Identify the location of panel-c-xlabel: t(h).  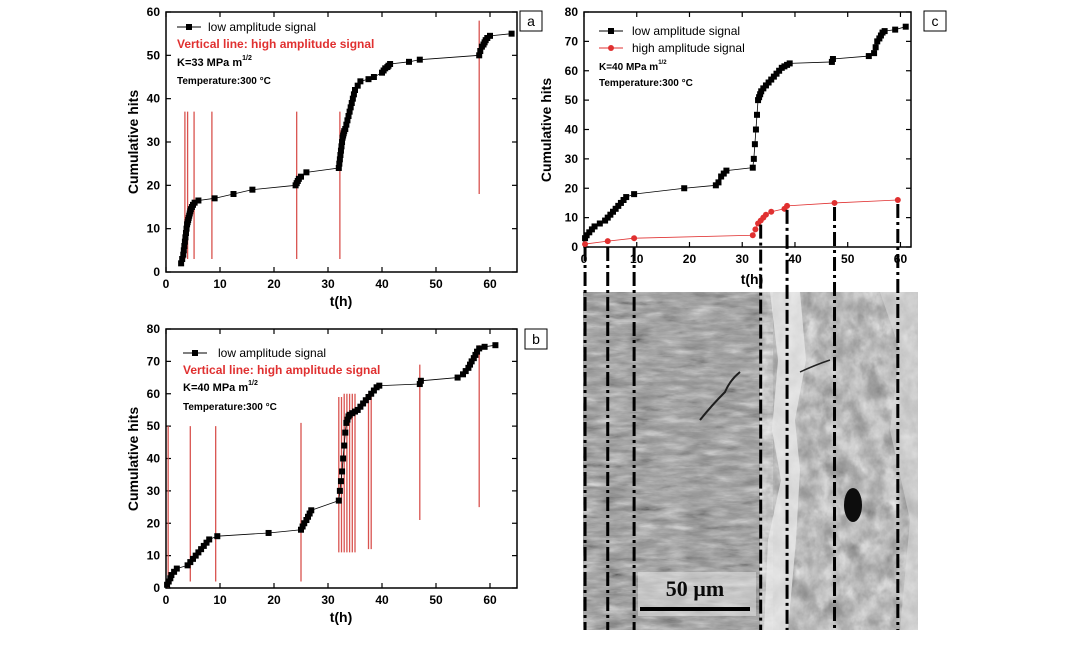
(752, 279).